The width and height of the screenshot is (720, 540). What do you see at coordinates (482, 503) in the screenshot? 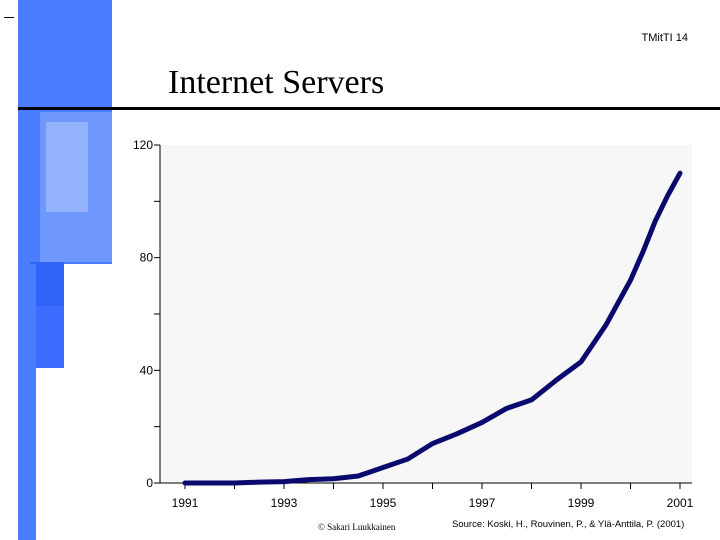
I see `x-tick-label: 1997` at bounding box center [482, 503].